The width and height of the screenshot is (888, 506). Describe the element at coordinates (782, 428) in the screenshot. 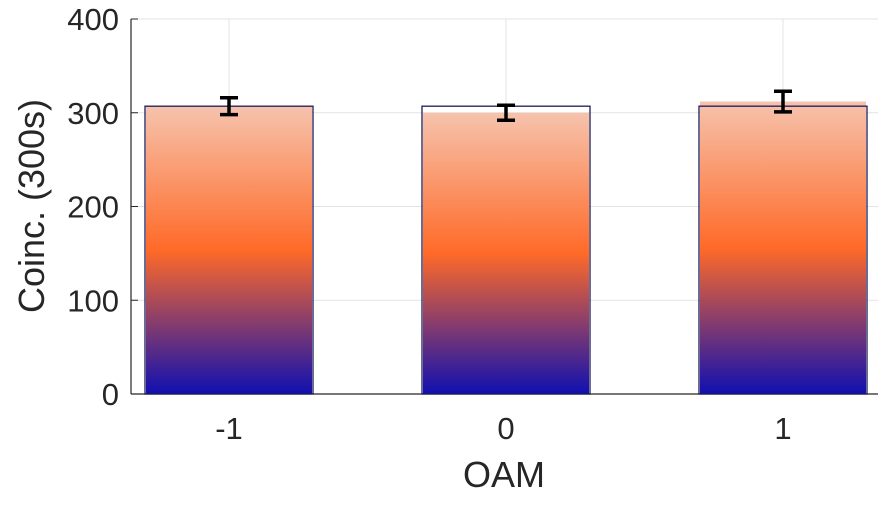

I see `x-tick-label: 1` at that location.